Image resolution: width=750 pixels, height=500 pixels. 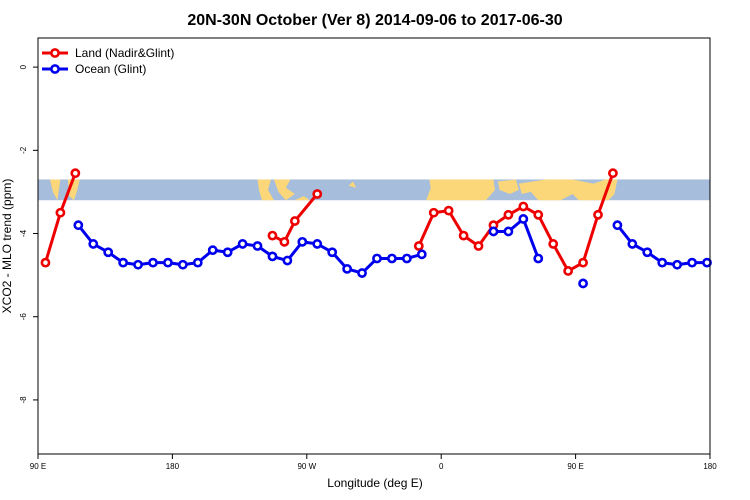 I want to click on y-tick-label: 0, so click(x=23, y=66).